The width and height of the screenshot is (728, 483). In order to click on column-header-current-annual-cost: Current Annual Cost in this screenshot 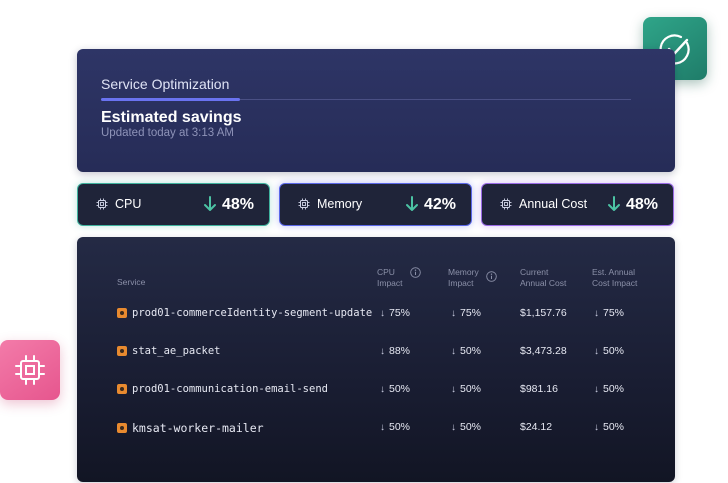, I will do `click(543, 278)`.